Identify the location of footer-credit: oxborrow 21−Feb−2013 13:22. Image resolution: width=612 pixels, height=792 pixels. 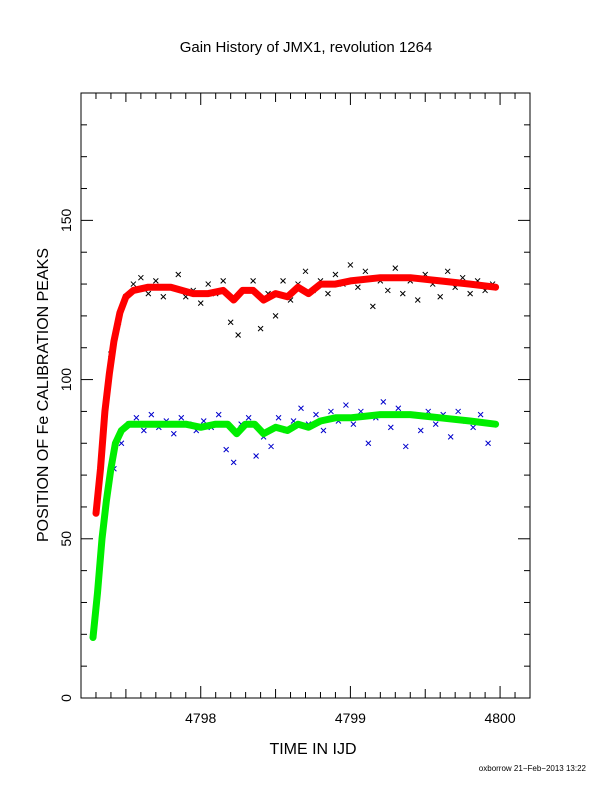
(533, 768).